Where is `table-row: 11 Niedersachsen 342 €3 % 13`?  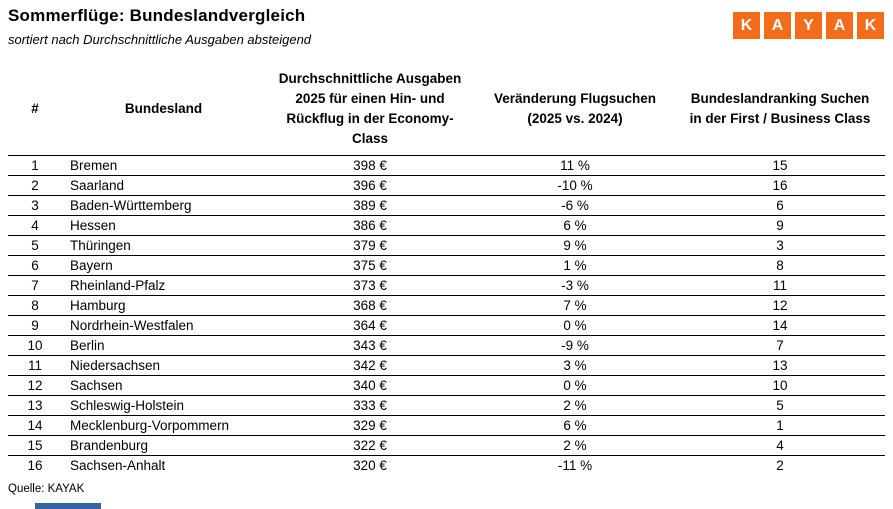 table-row: 11 Niedersachsen 342 €3 % 13 is located at coordinates (446, 365).